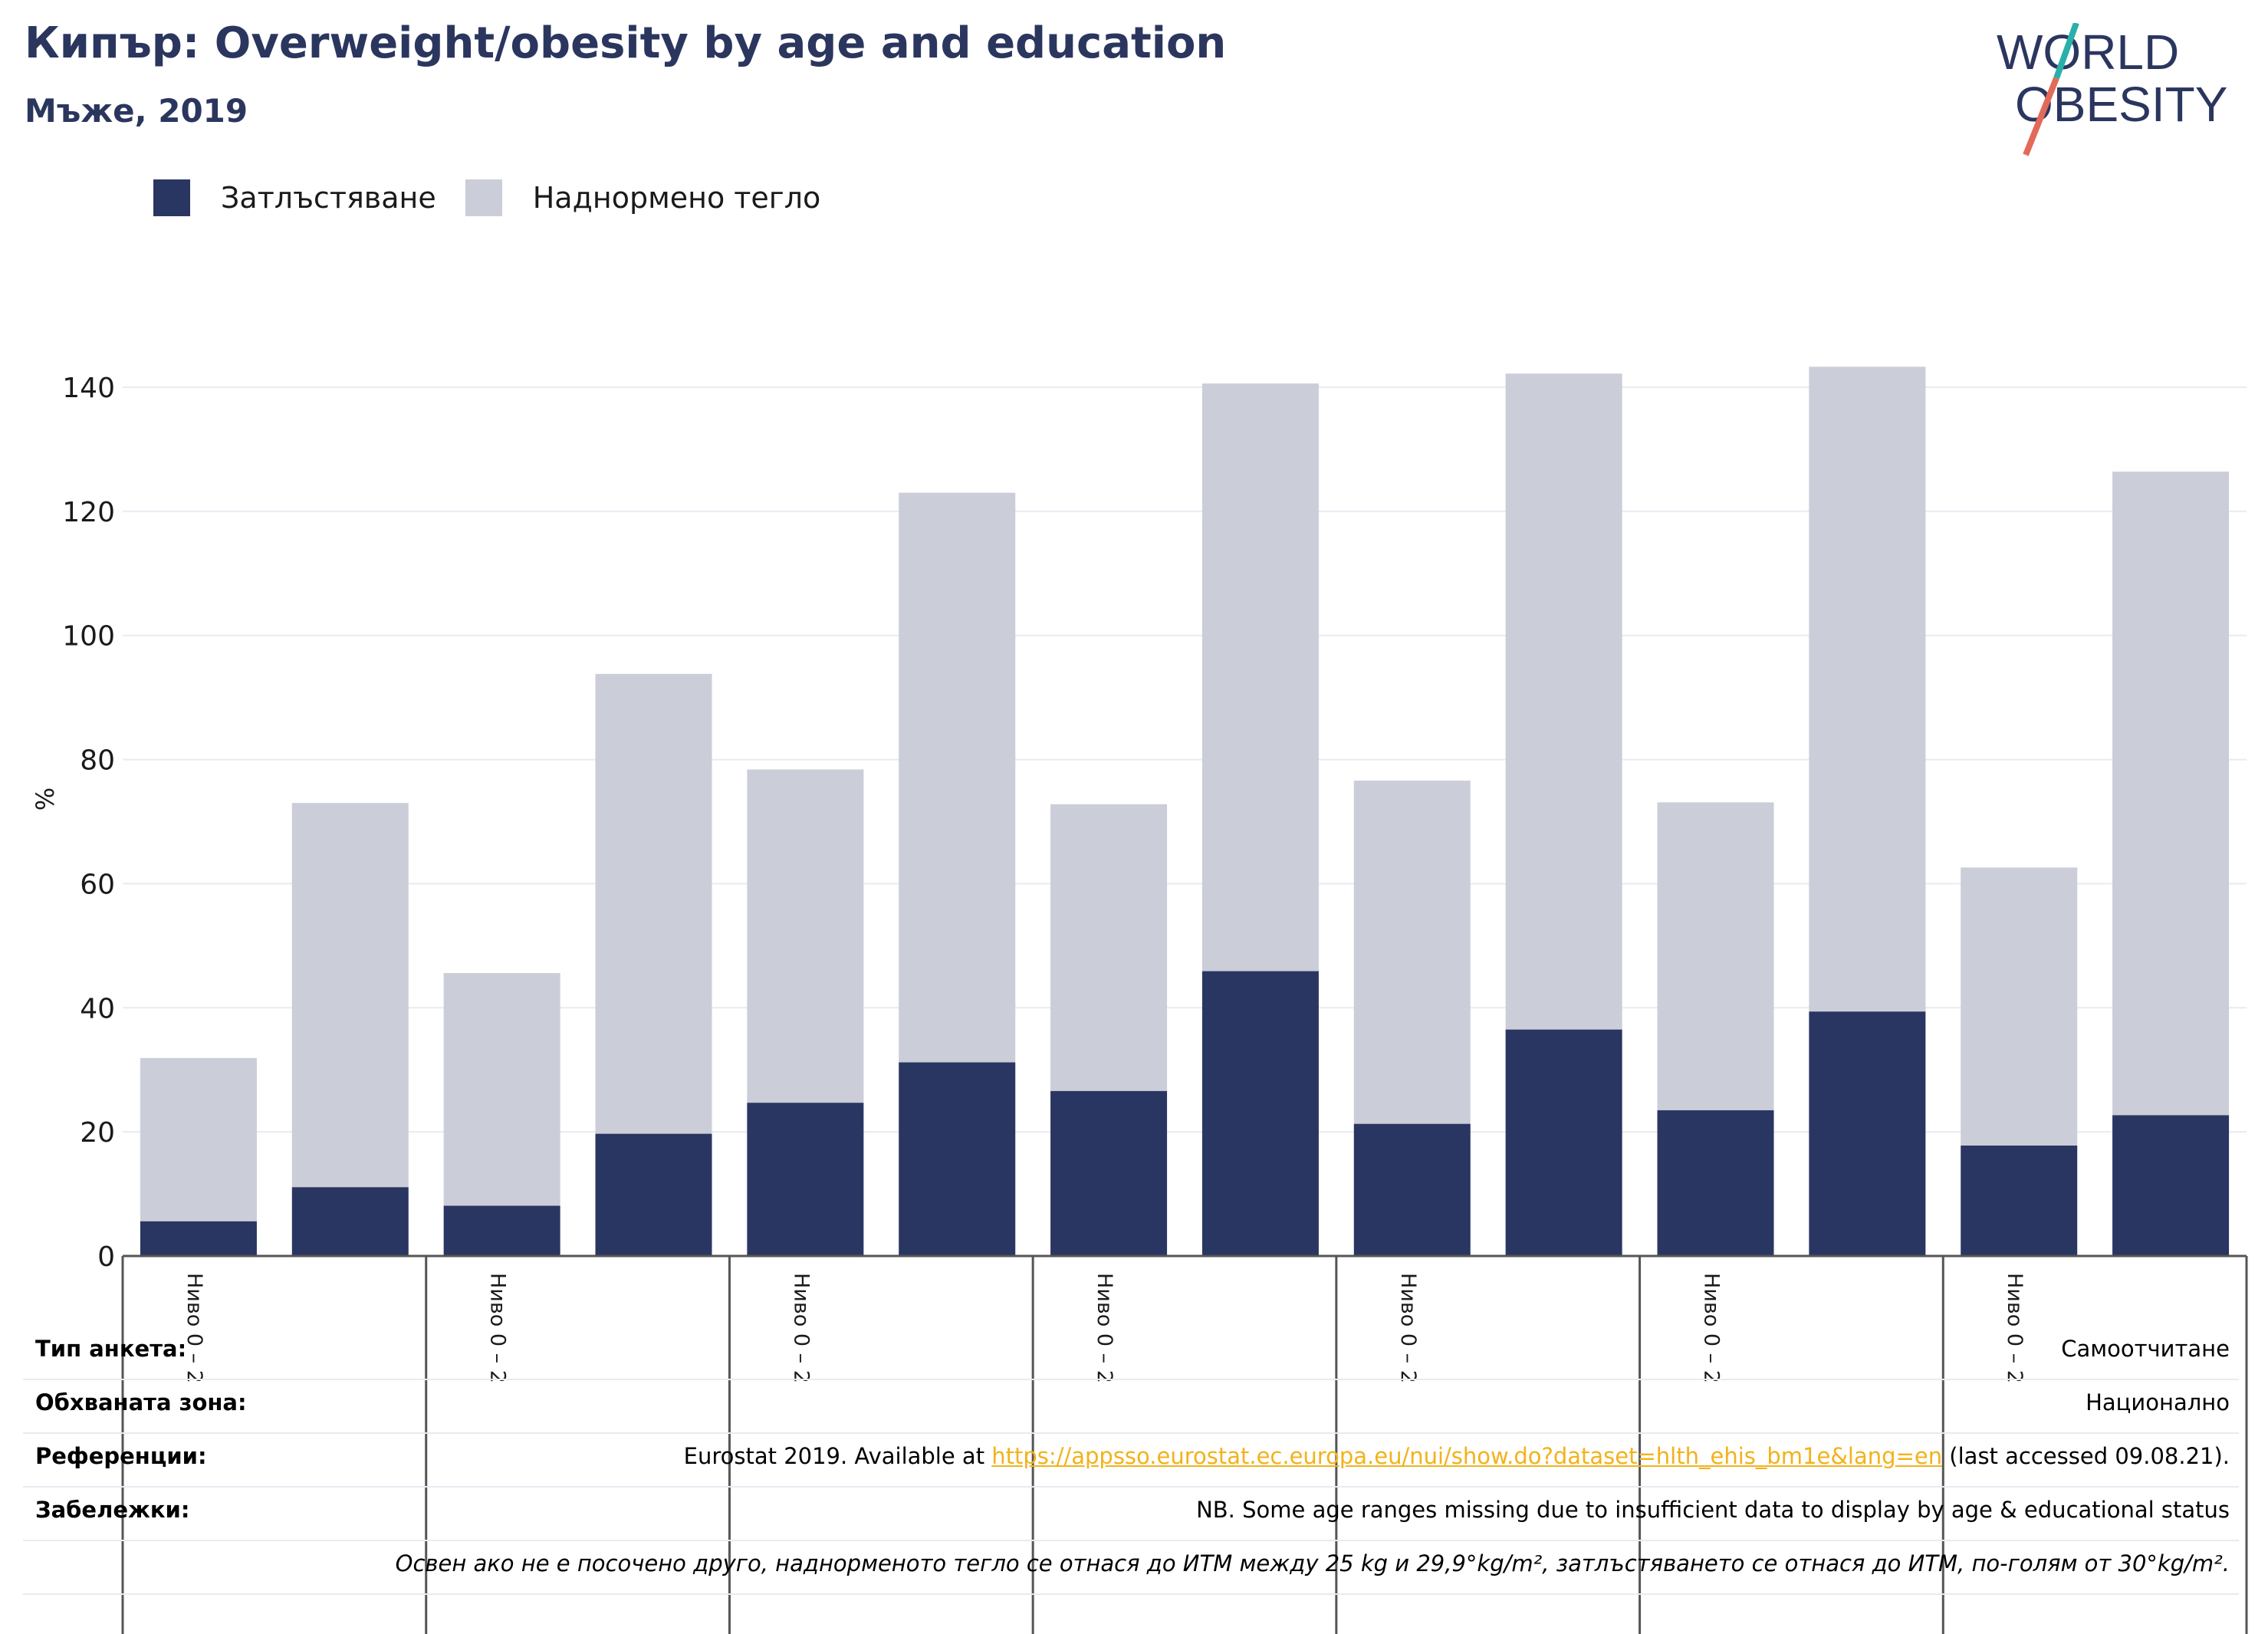 Image resolution: width=2268 pixels, height=1634 pixels. I want to click on chart-legend: Затлъстяване Наднормено тегло, so click(501, 198).